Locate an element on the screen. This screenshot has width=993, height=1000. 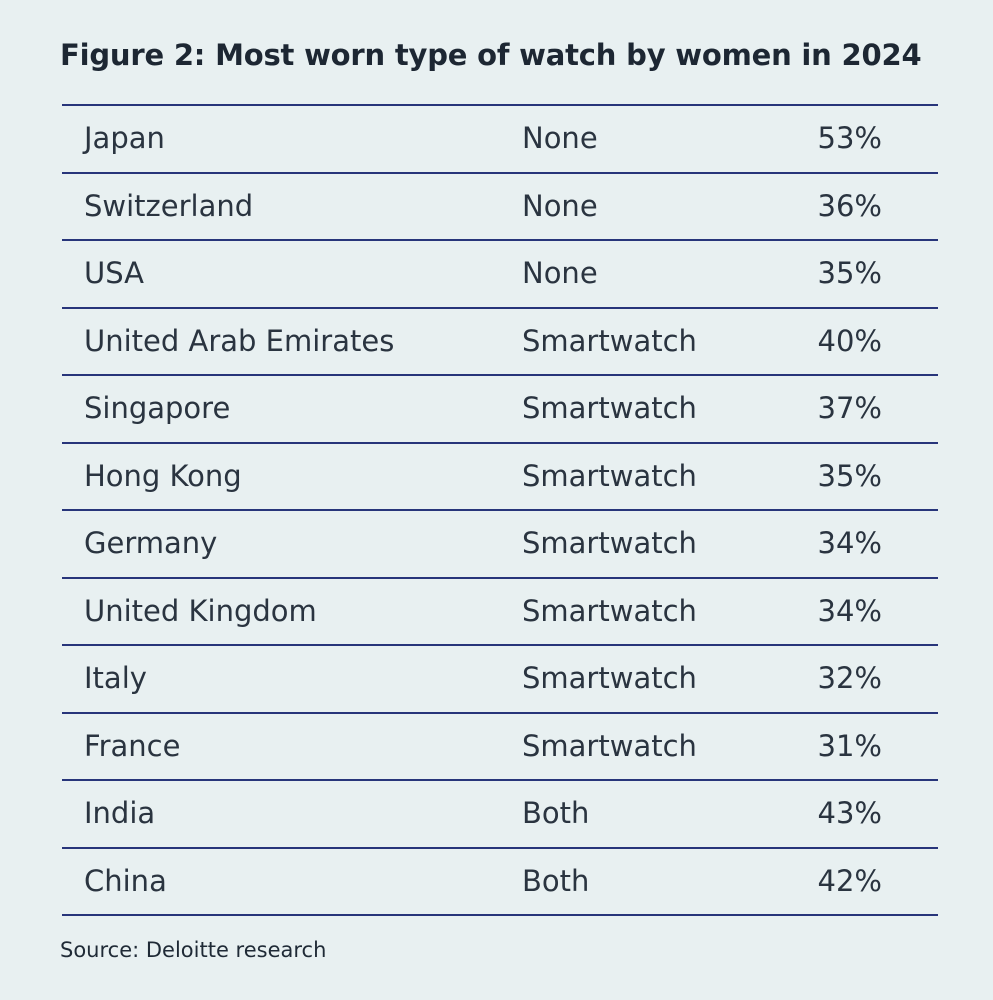
country-cell: China is located at coordinates (125, 880).